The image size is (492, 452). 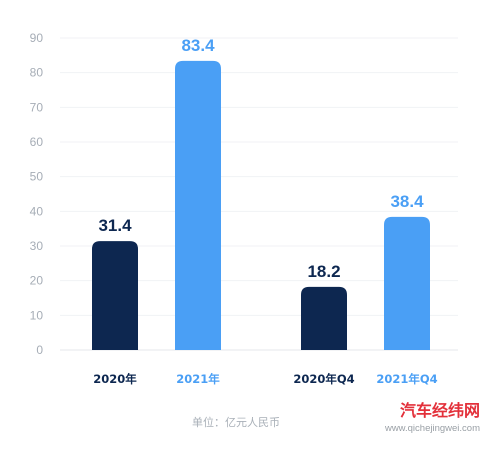 I want to click on watermark-url: www.qichejingwei.com, so click(x=432, y=428).